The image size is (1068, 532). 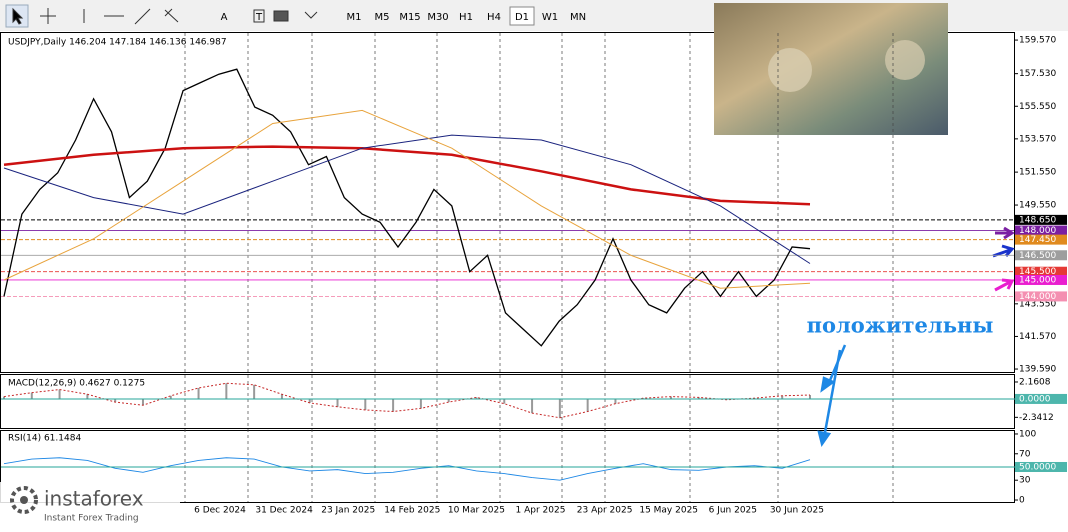 I want to click on logo-bg, so click(x=90, y=505).